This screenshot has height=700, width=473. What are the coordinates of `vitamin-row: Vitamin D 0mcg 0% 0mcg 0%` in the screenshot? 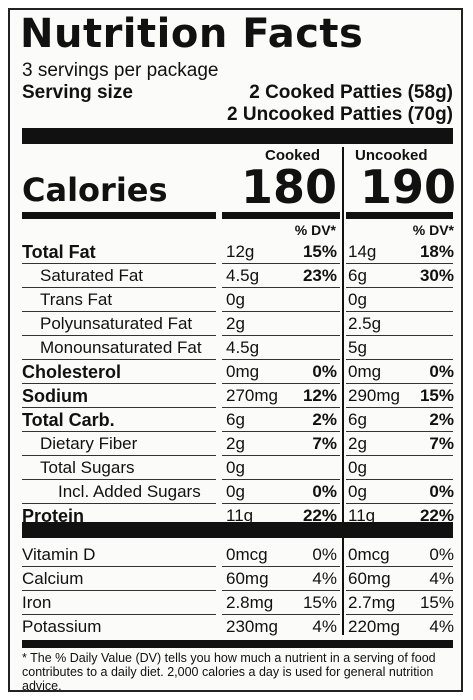 It's located at (238, 555).